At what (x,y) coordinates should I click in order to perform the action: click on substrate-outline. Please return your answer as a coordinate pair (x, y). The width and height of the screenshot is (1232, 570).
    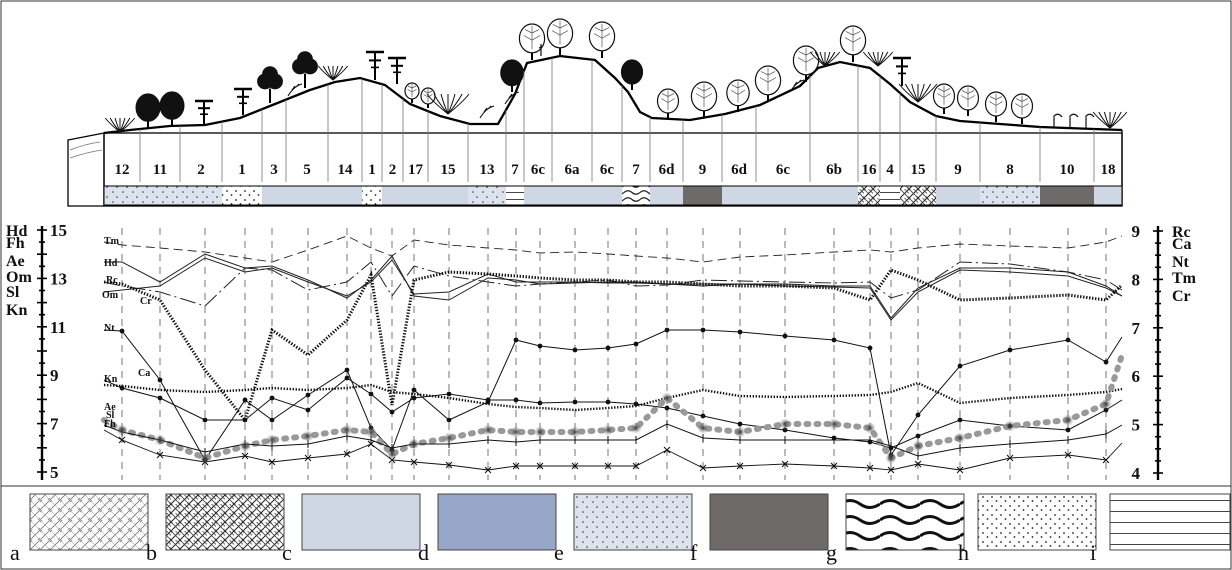
    Looking at the image, I should click on (613, 195).